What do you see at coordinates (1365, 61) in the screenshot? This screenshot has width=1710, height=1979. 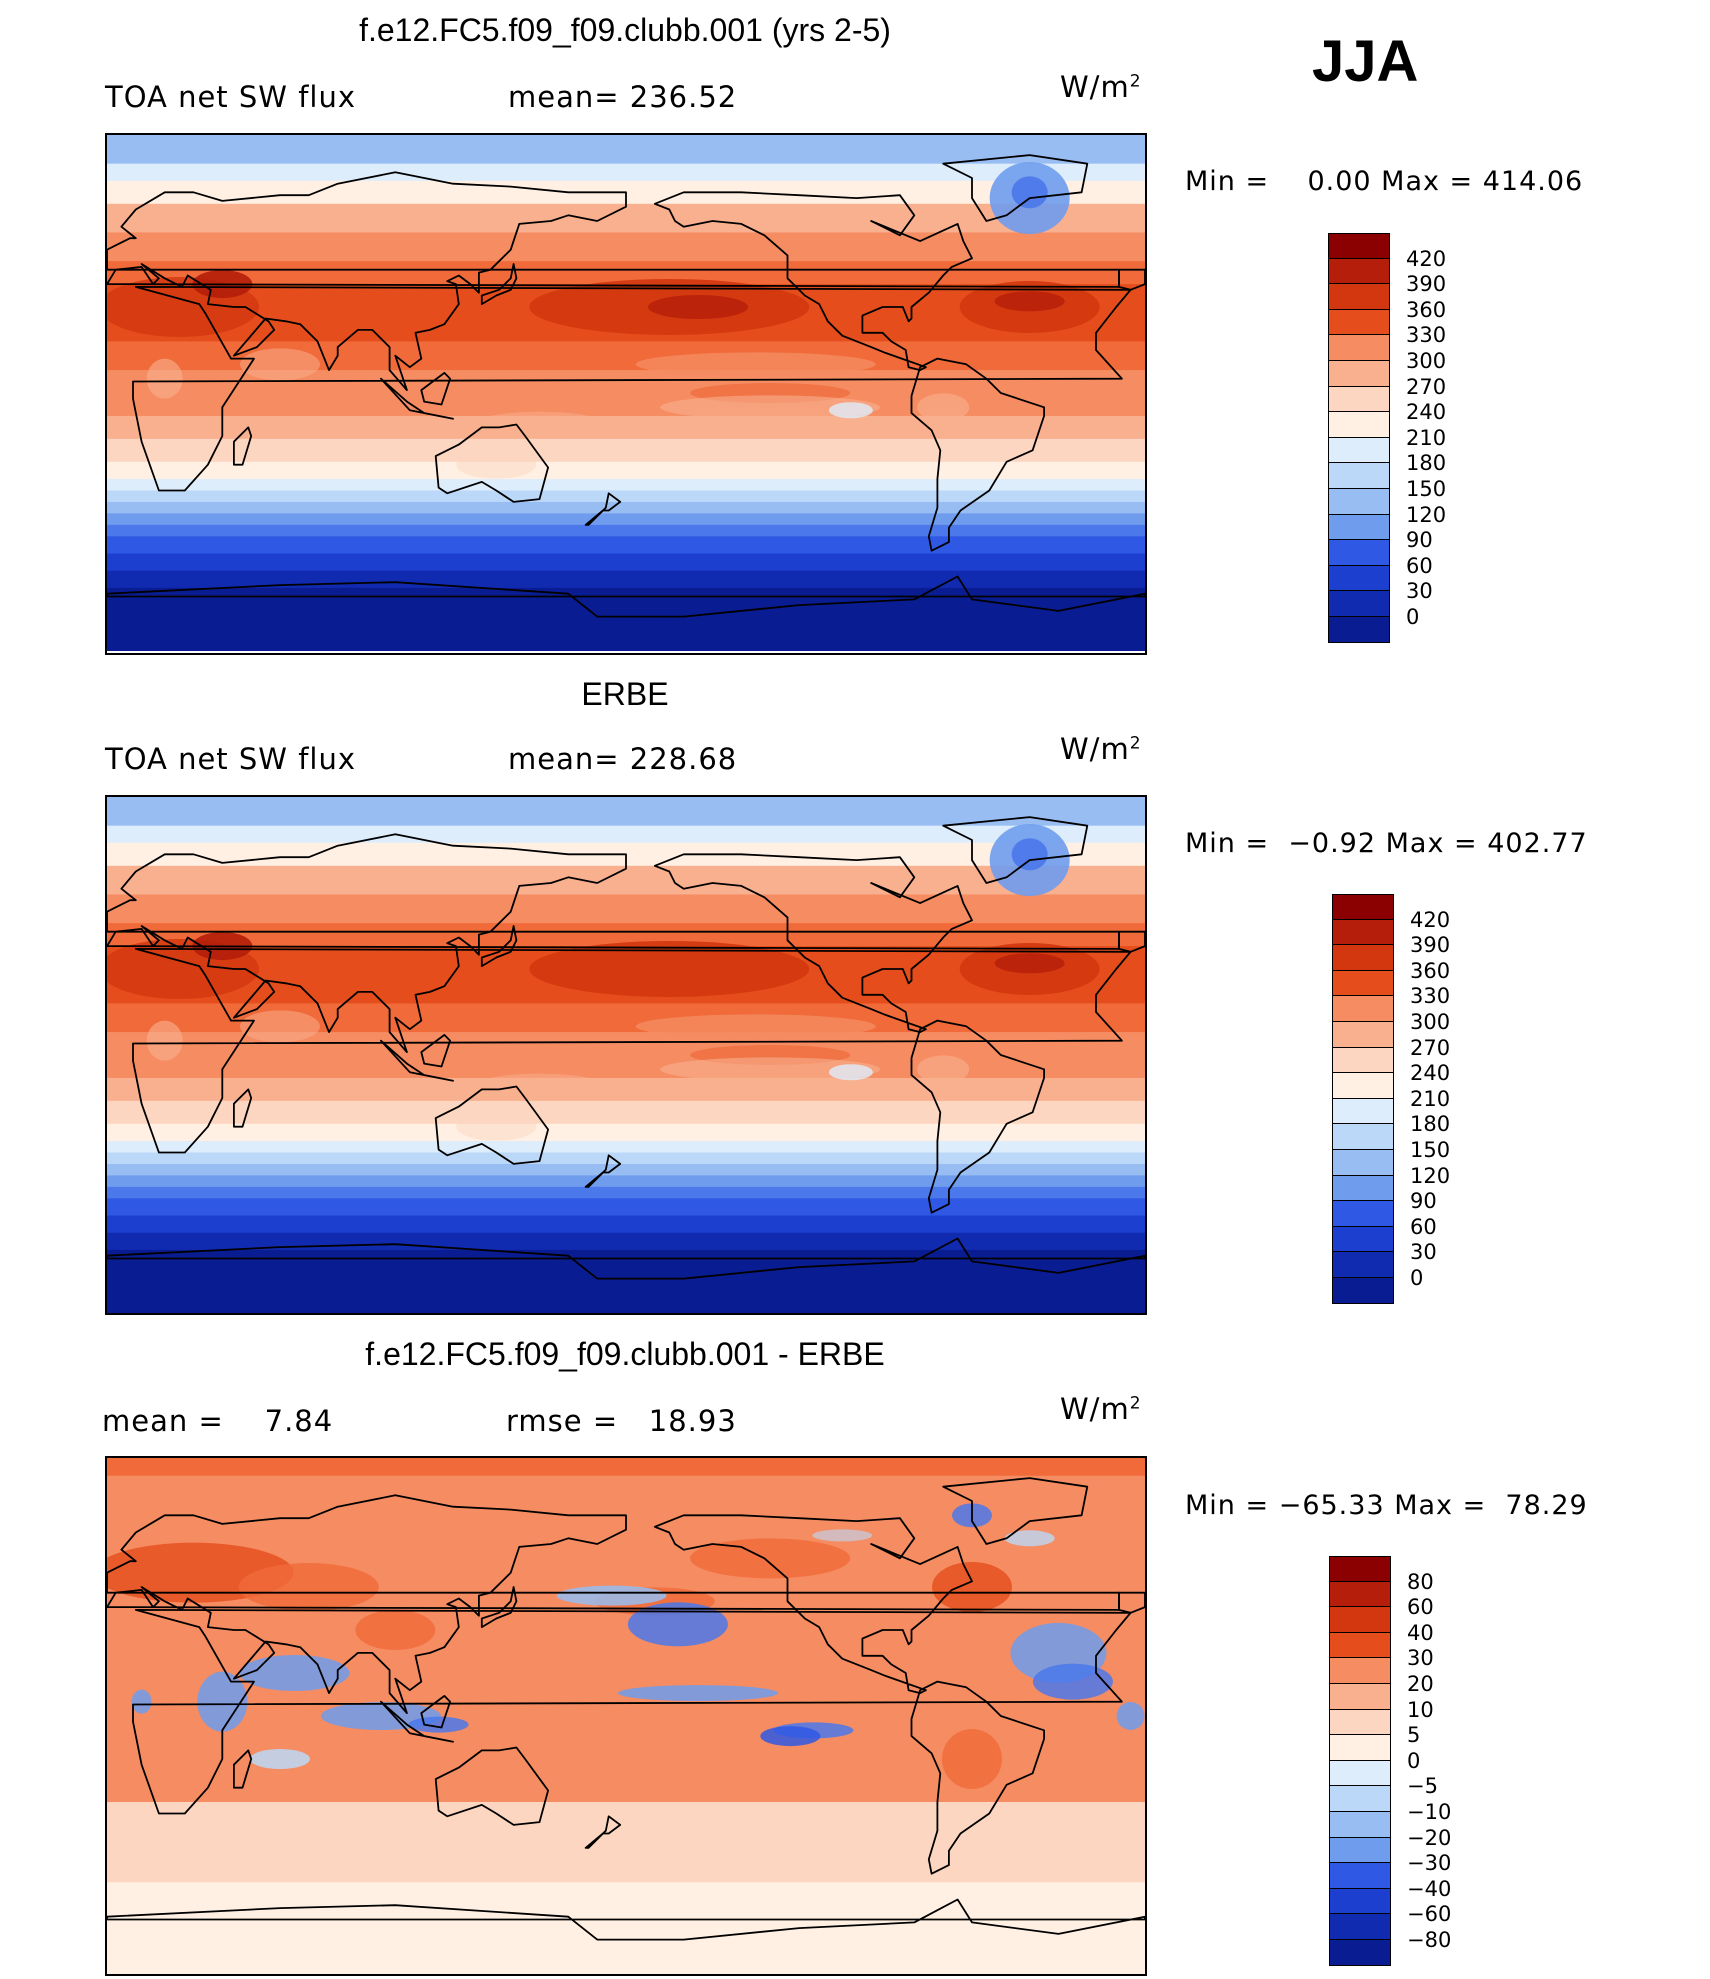 I see `season-label: JJA` at bounding box center [1365, 61].